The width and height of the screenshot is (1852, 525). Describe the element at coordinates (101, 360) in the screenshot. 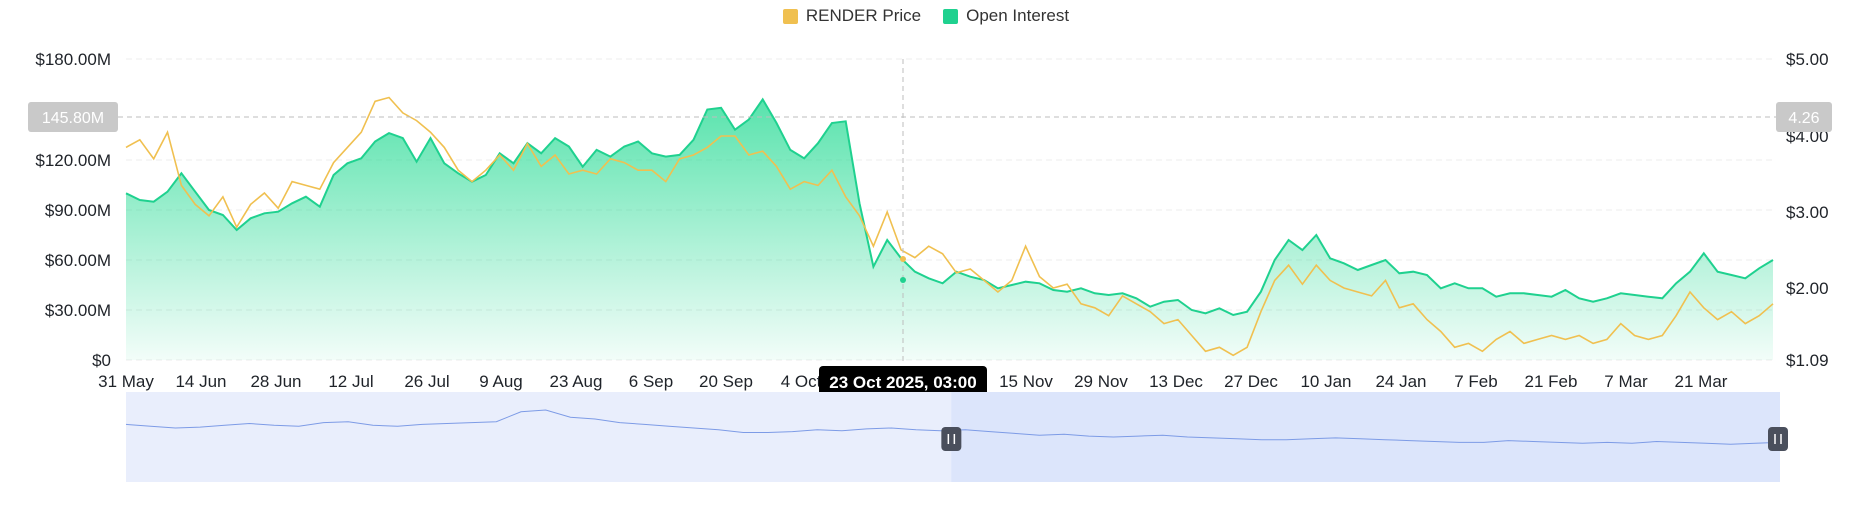

I see `left-axis-tick-label: $0` at that location.